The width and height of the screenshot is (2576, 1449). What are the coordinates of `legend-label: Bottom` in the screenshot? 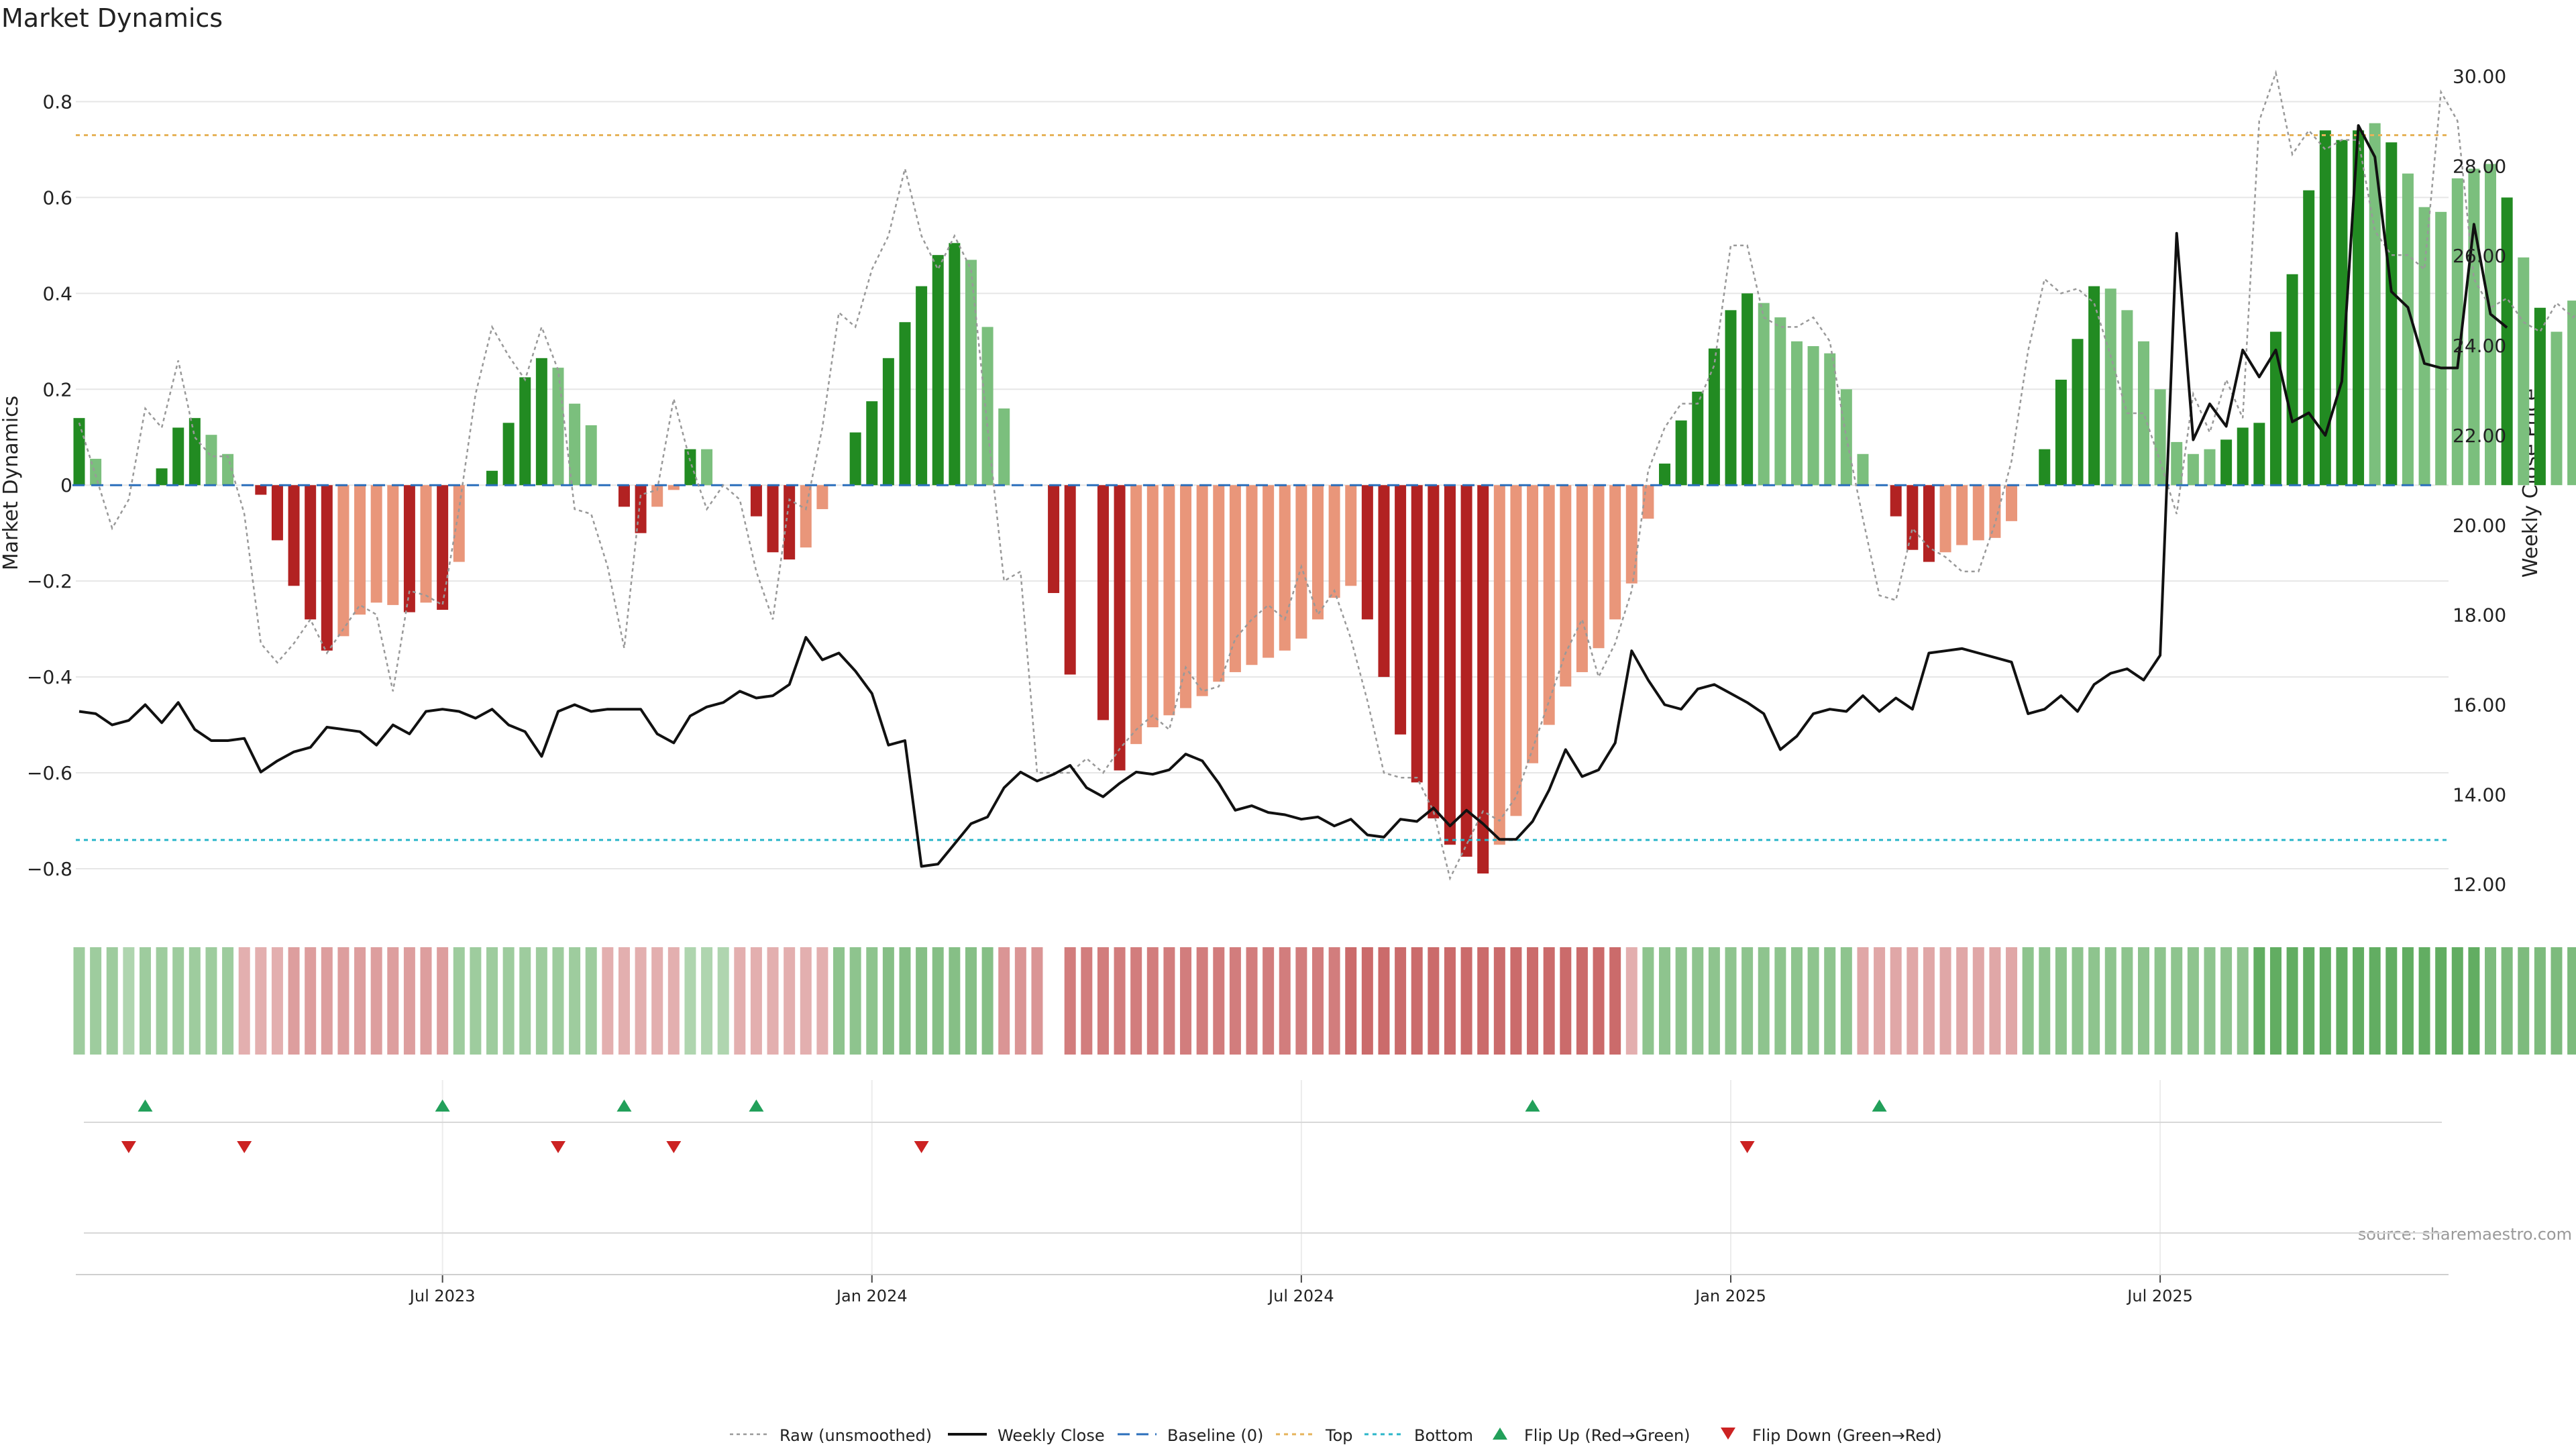 It's located at (1443, 1435).